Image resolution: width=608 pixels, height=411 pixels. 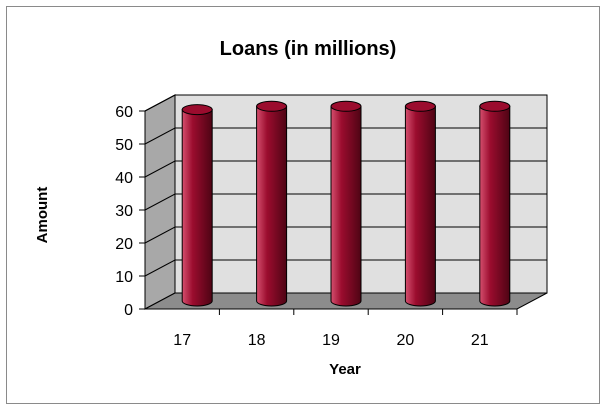 What do you see at coordinates (345, 369) in the screenshot?
I see `x-axis-title: Year` at bounding box center [345, 369].